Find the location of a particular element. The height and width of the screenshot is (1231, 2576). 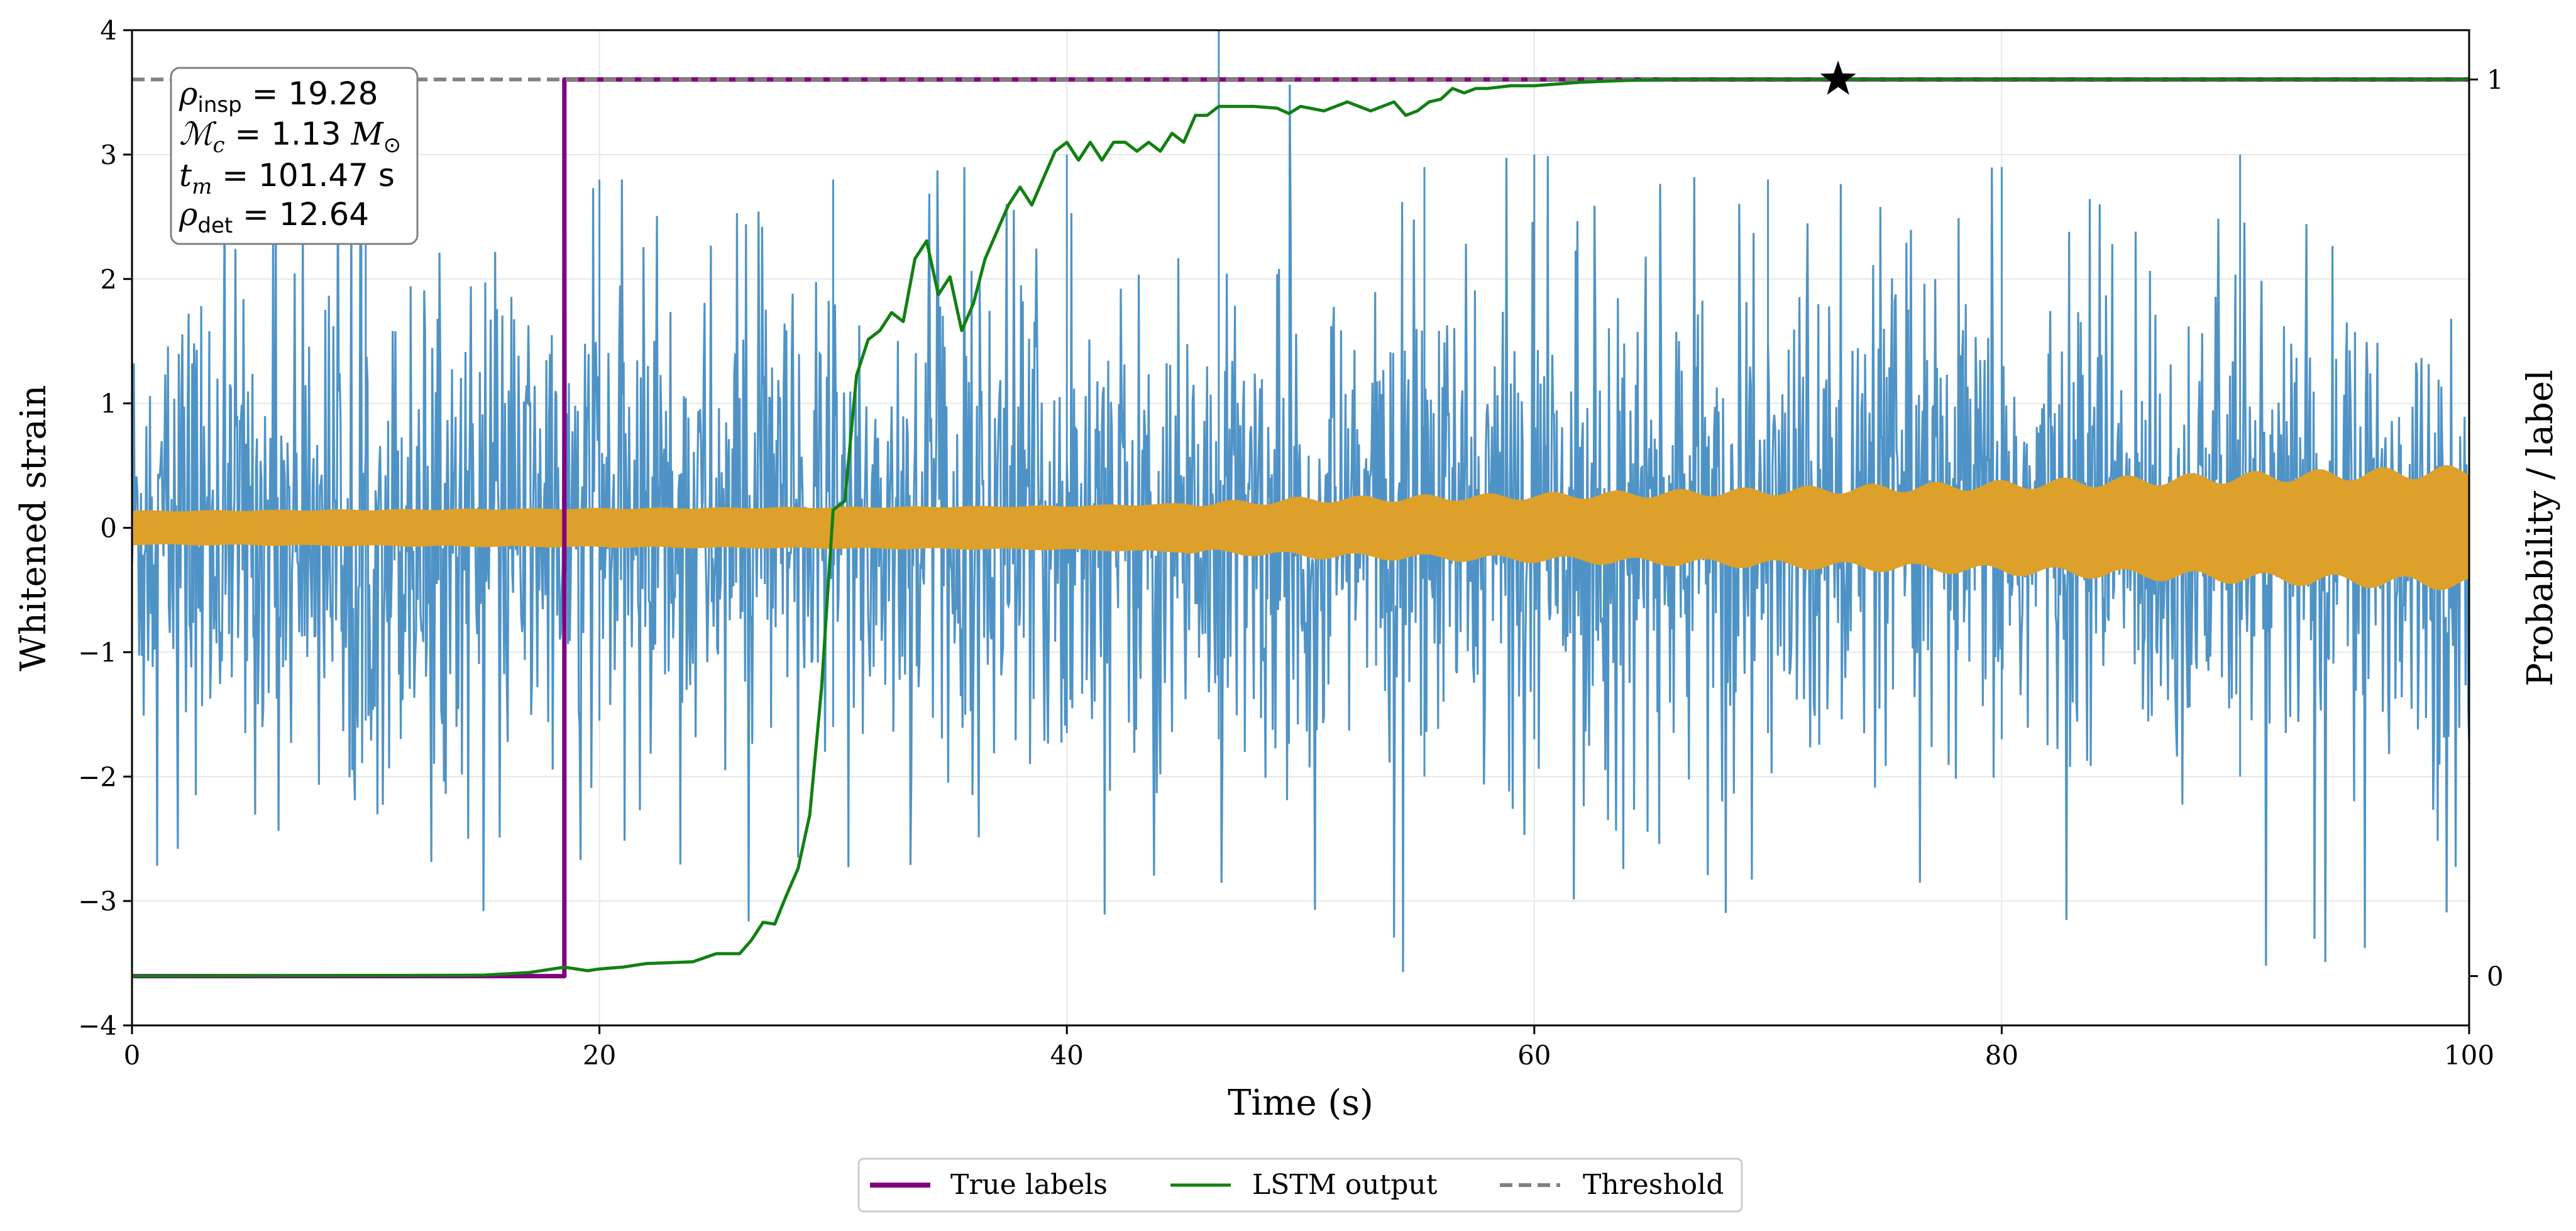

y-right-tick-label: 0 is located at coordinates (2496, 977).